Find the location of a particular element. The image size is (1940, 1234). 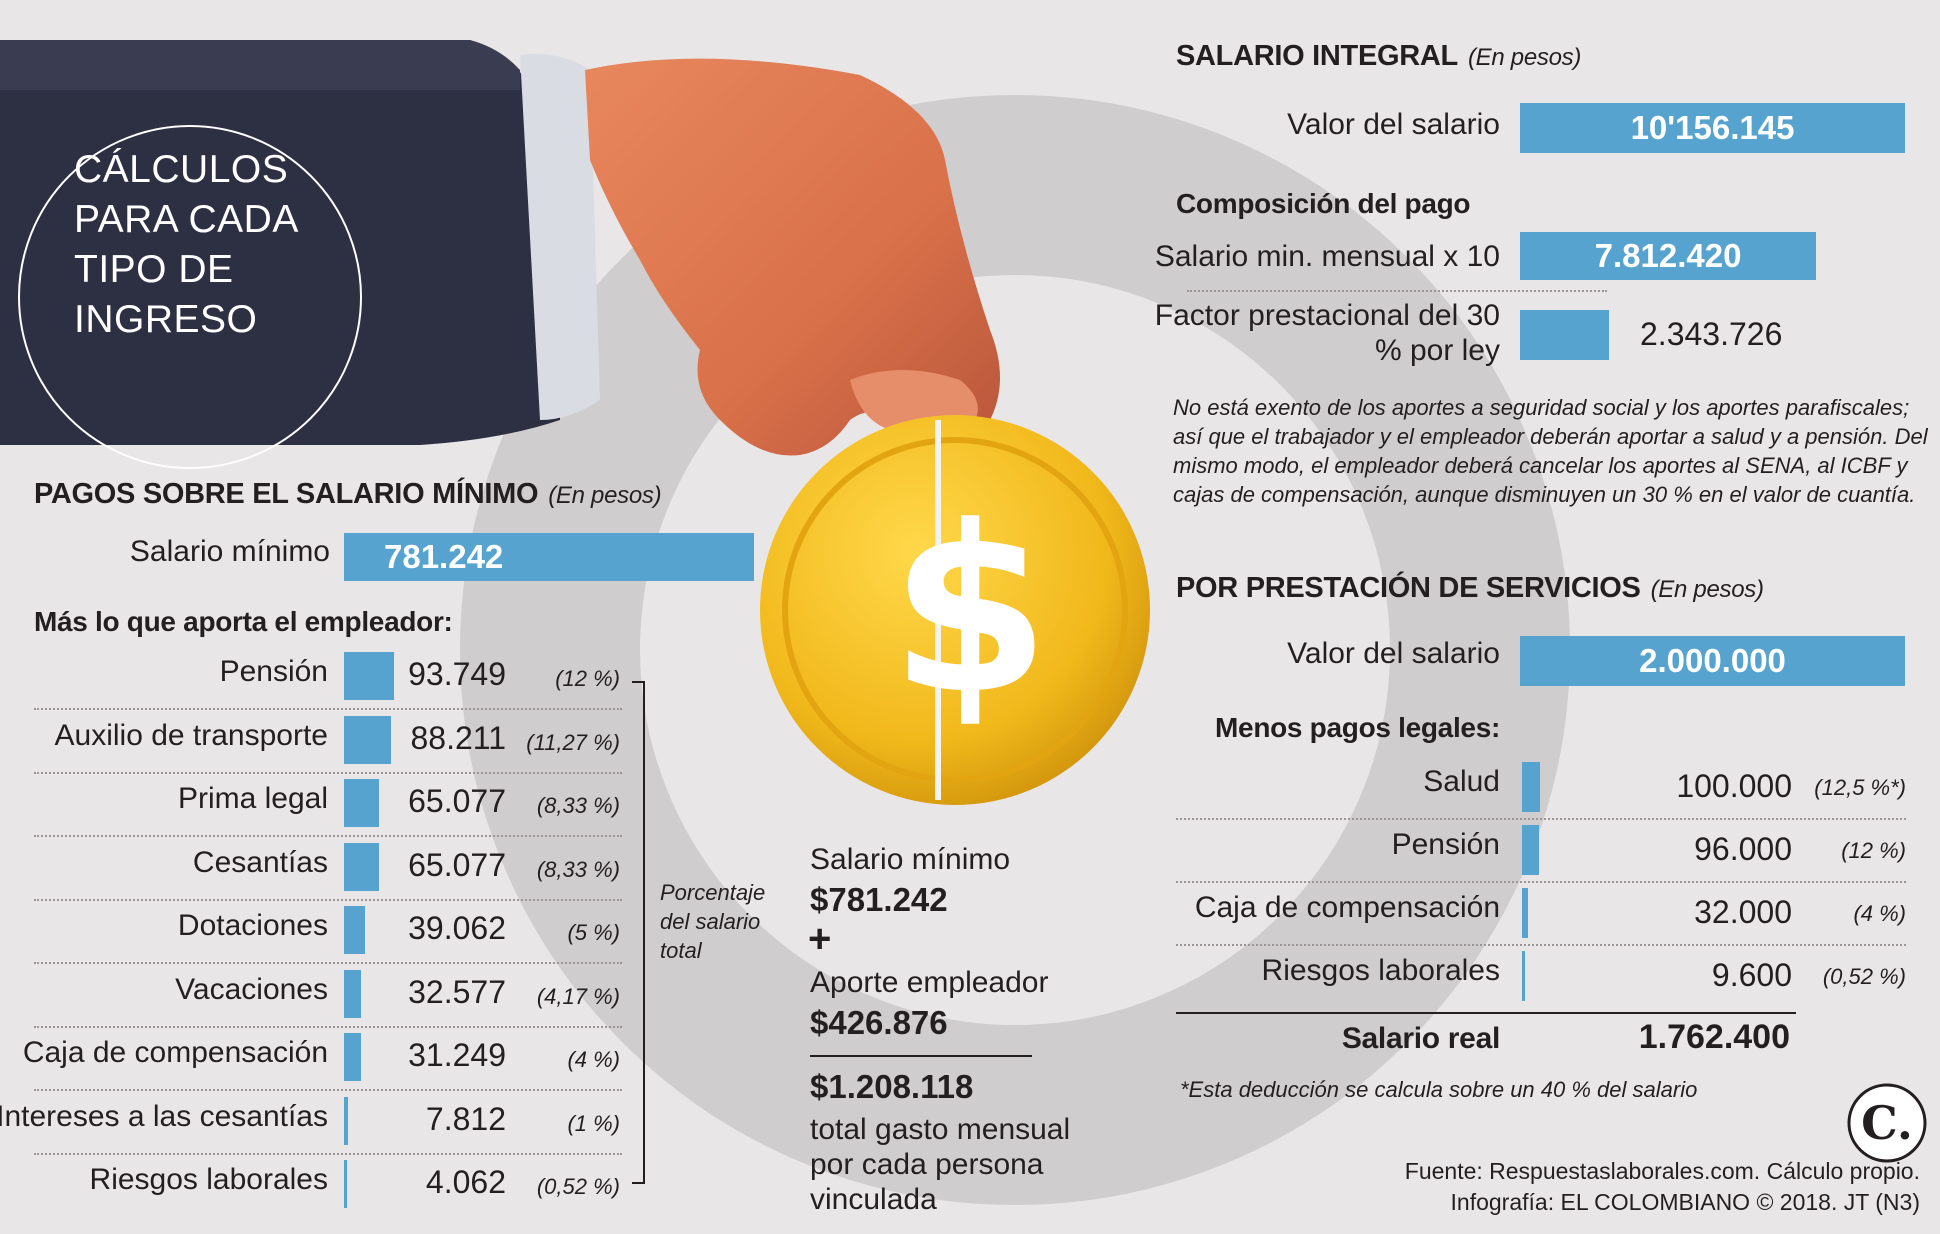

deduction-value: 9.600 is located at coordinates (1751, 975).